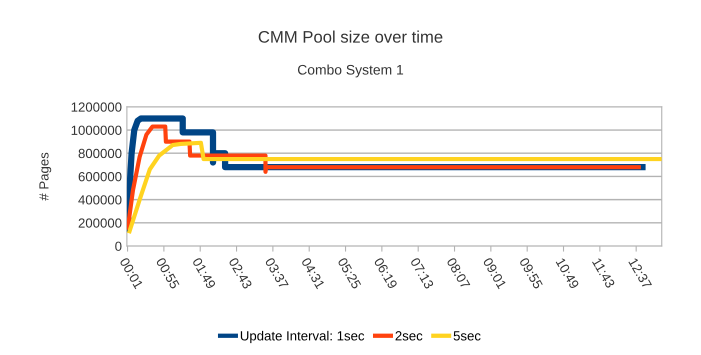  Describe the element at coordinates (100, 200) in the screenshot. I see `y-tick-label: 400000` at that location.